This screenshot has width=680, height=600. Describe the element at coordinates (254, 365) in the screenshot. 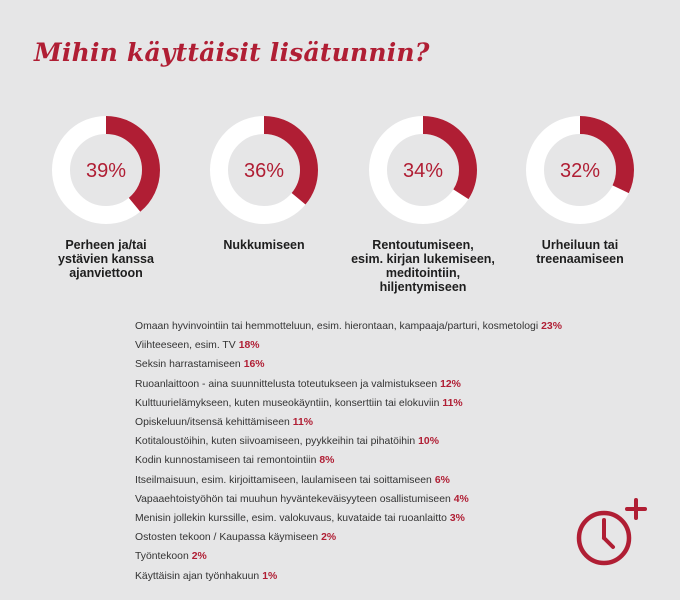

I see `list-item-value: 16%` at that location.